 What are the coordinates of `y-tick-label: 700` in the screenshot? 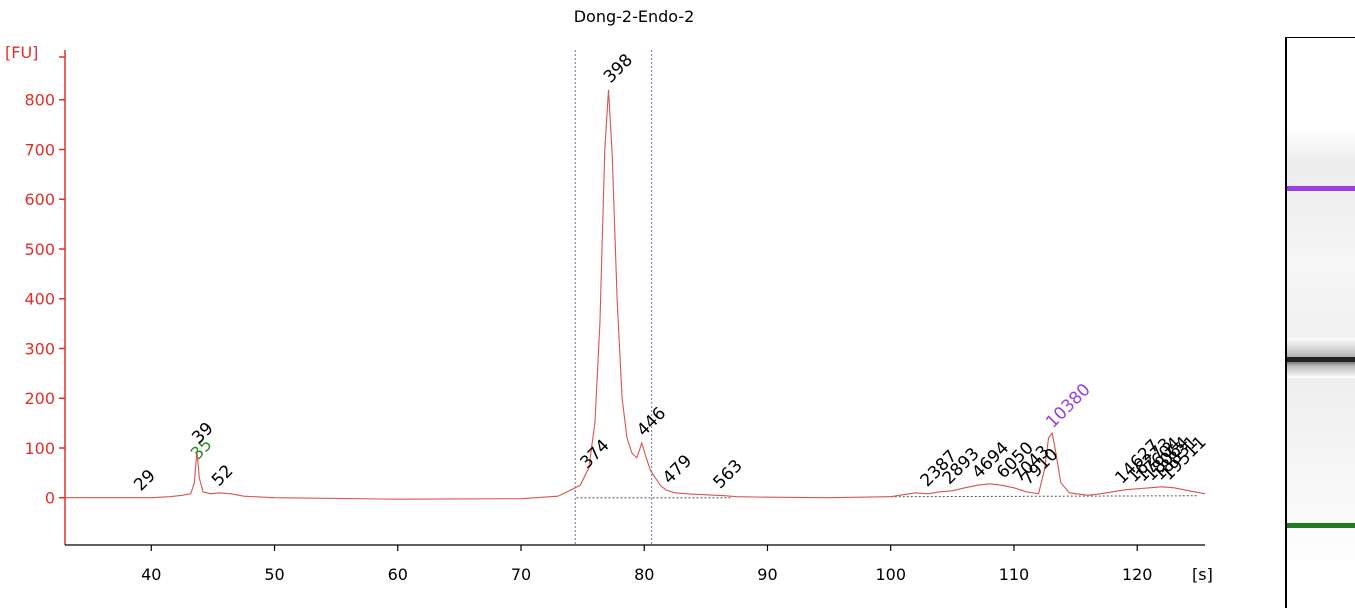 It's located at (39, 149).